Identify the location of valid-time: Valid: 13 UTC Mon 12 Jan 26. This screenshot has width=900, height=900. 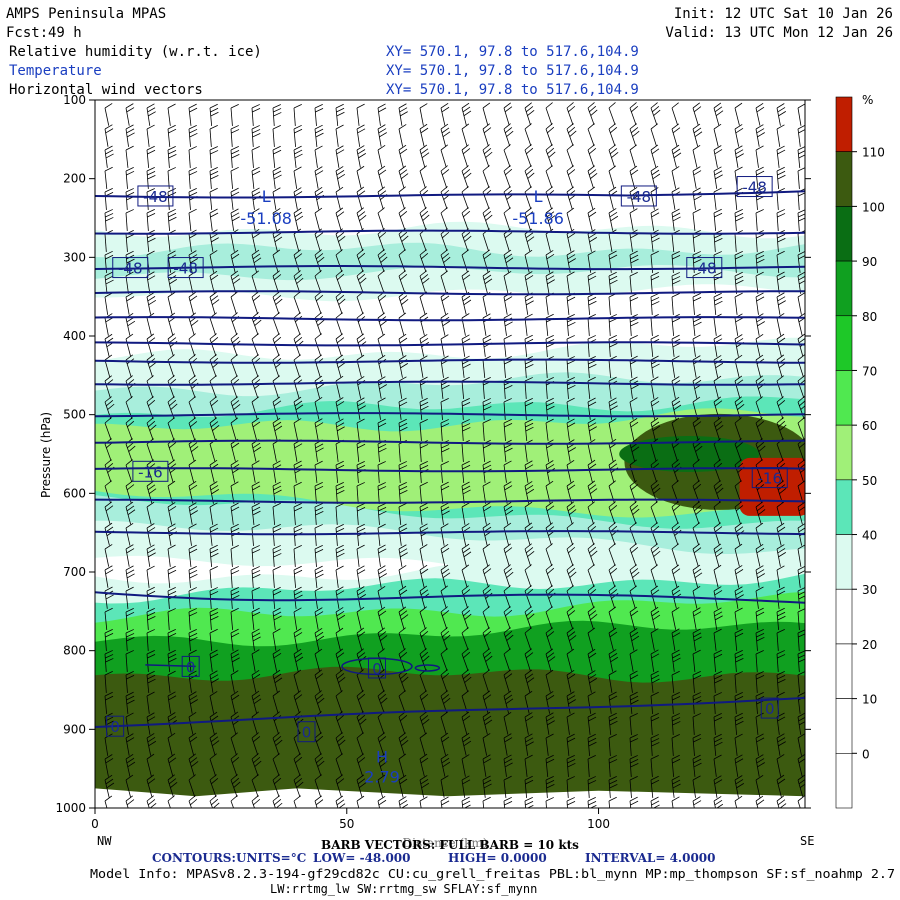
(779, 33).